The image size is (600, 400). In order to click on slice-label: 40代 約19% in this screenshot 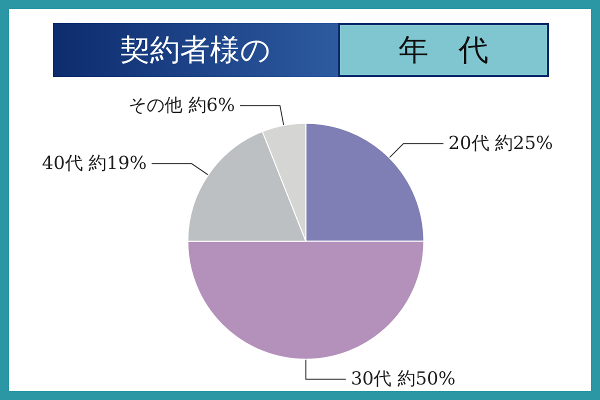, I will do `click(94, 163)`.